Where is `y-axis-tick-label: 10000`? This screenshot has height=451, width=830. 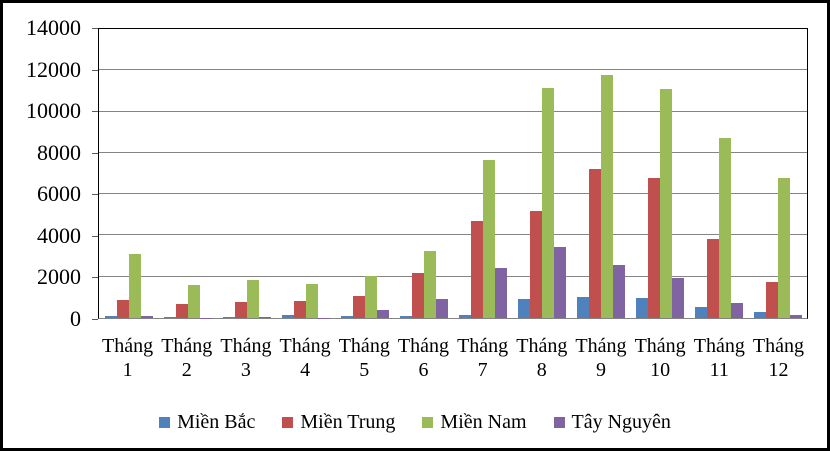
y-axis-tick-label: 10000 is located at coordinates (53, 111).